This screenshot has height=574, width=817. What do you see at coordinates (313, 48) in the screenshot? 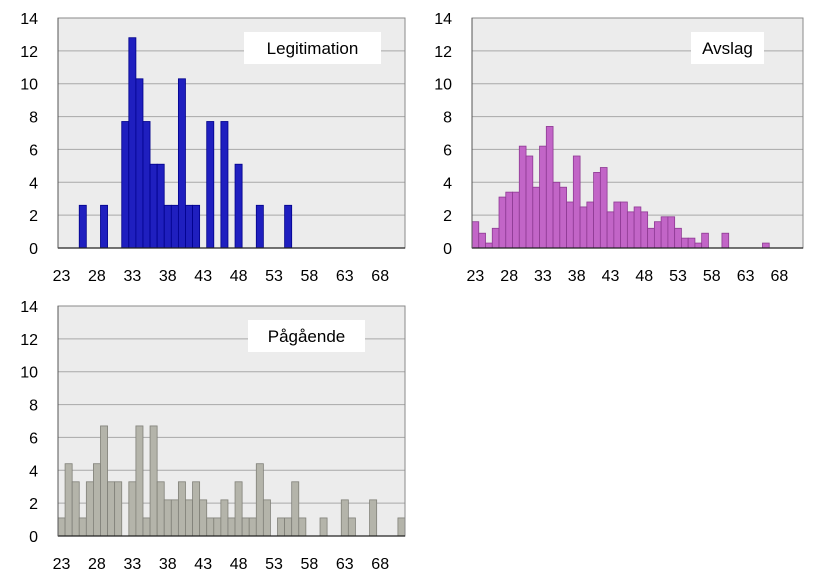
I see `legend-label: Legitimation` at bounding box center [313, 48].